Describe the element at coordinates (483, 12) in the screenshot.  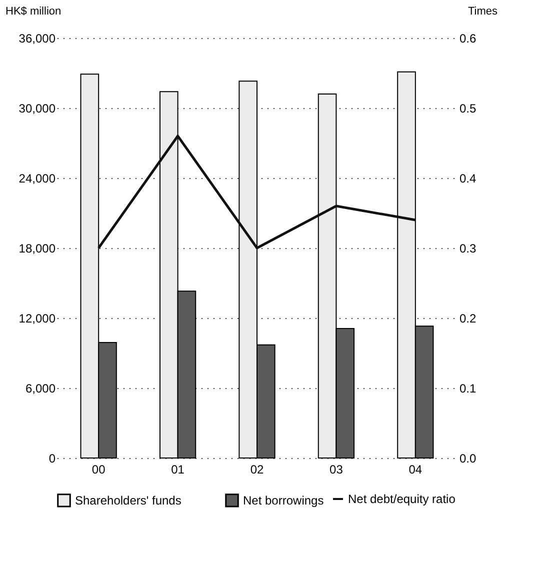
I see `y2-axis-title: Times` at that location.